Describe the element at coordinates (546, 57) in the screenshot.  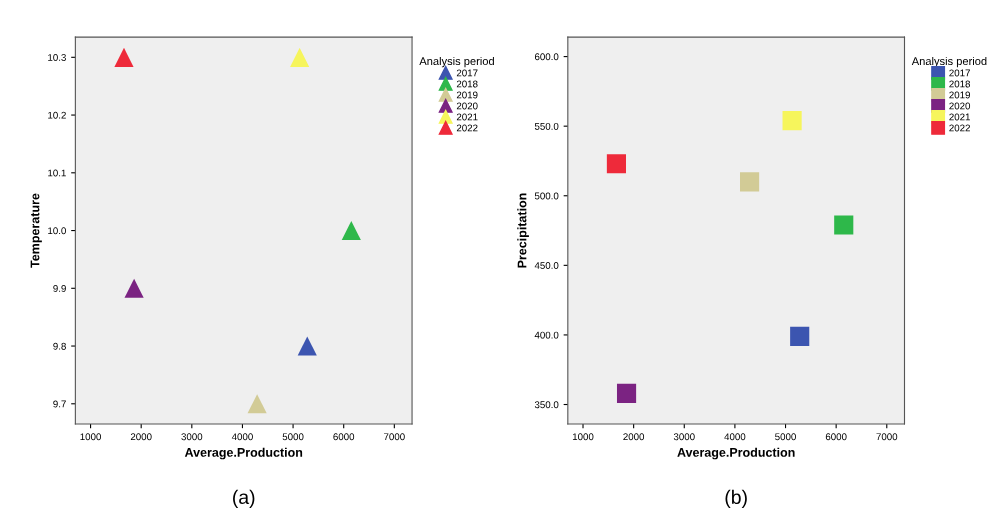
I see `y-tick-label: 600.0` at that location.